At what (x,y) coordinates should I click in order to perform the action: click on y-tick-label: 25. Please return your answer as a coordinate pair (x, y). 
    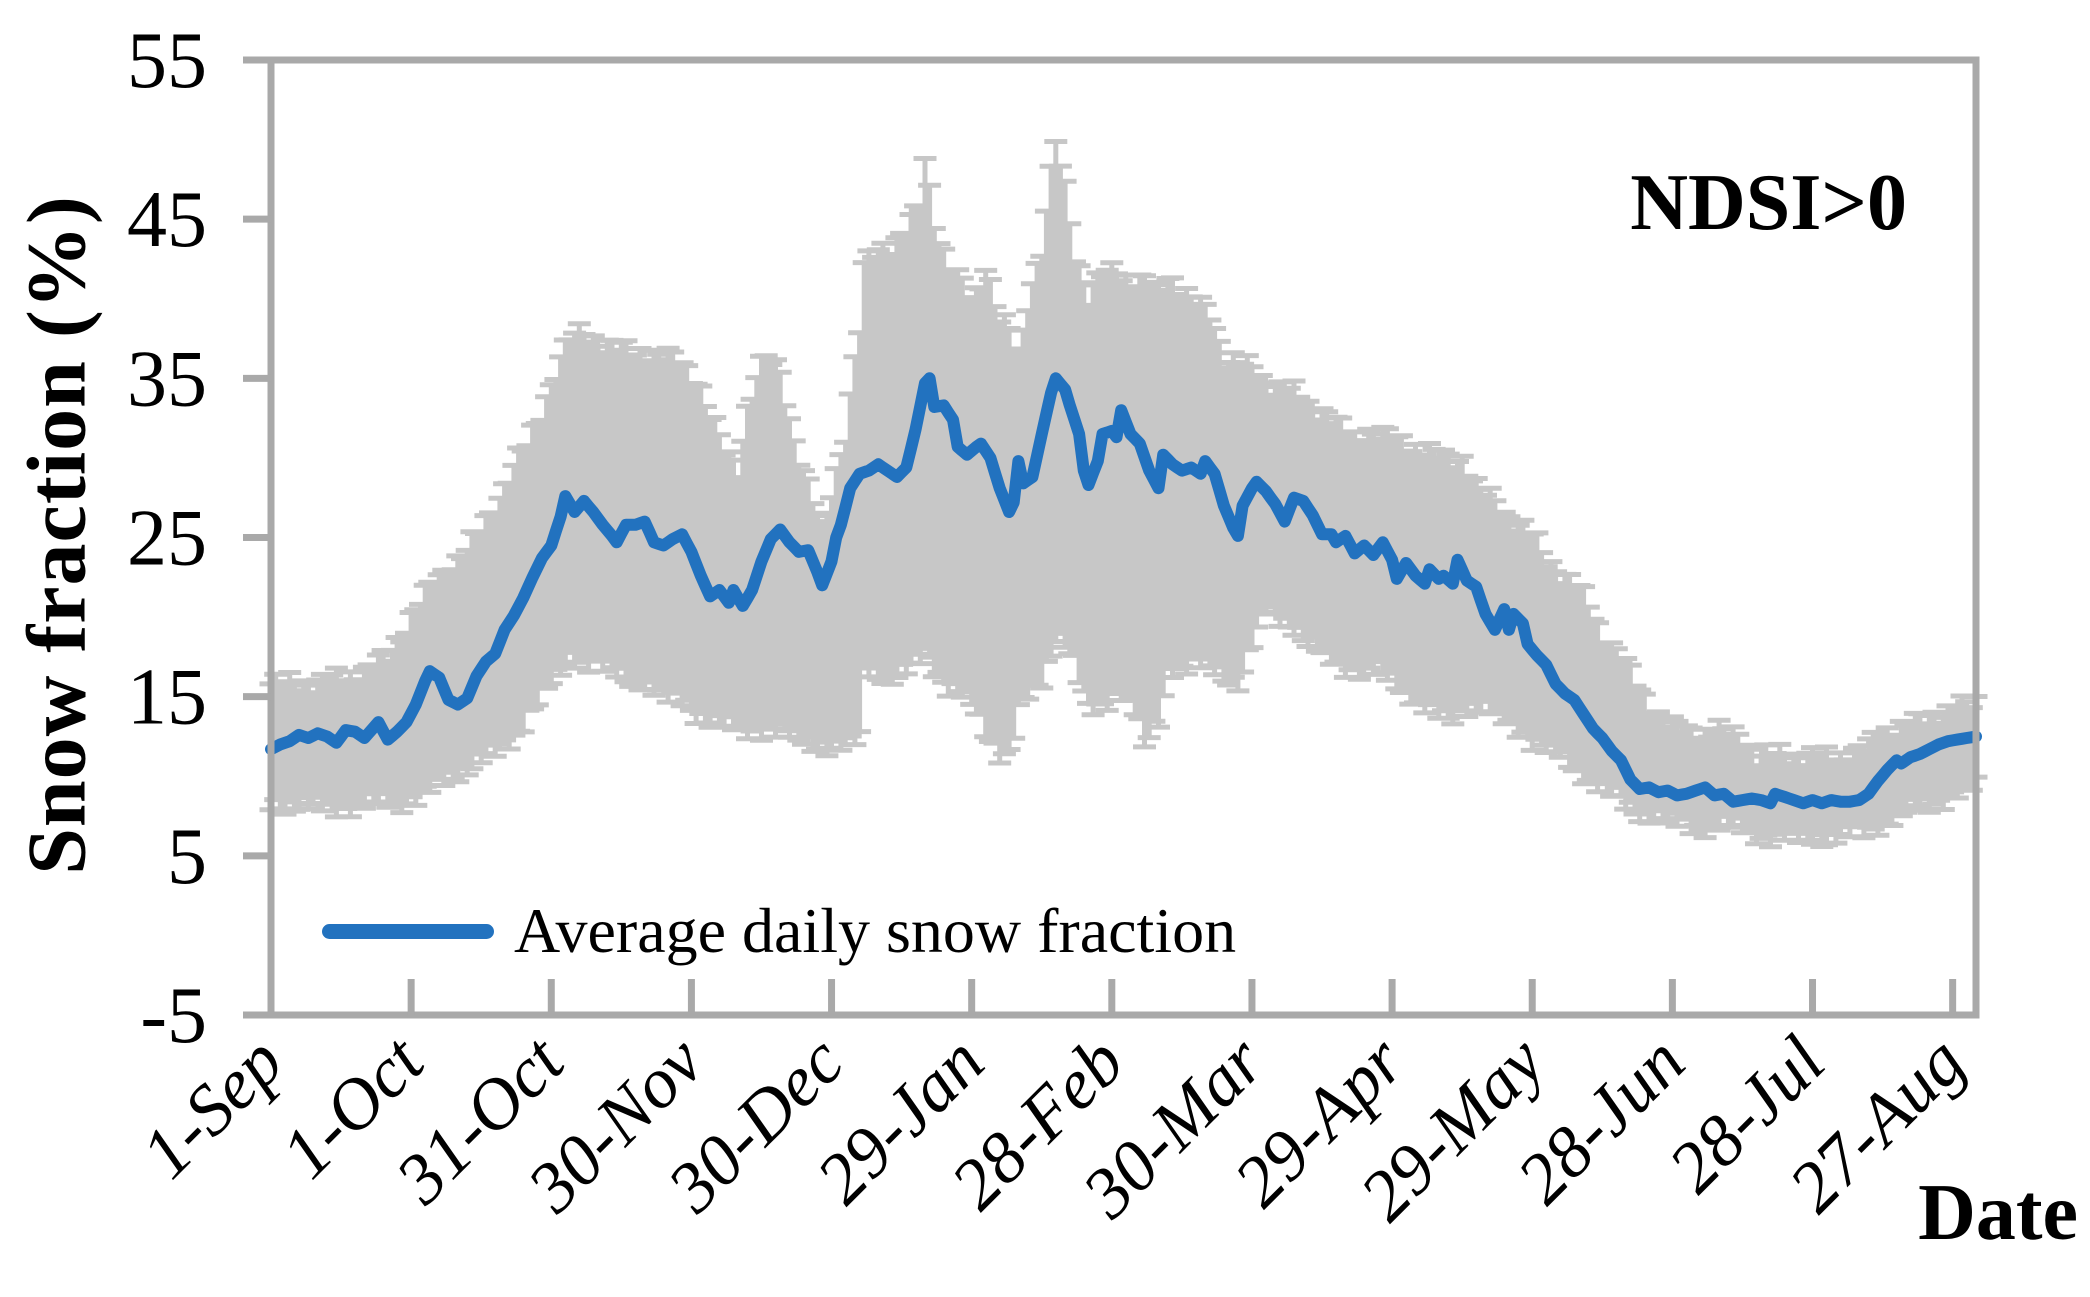
    Looking at the image, I should click on (167, 539).